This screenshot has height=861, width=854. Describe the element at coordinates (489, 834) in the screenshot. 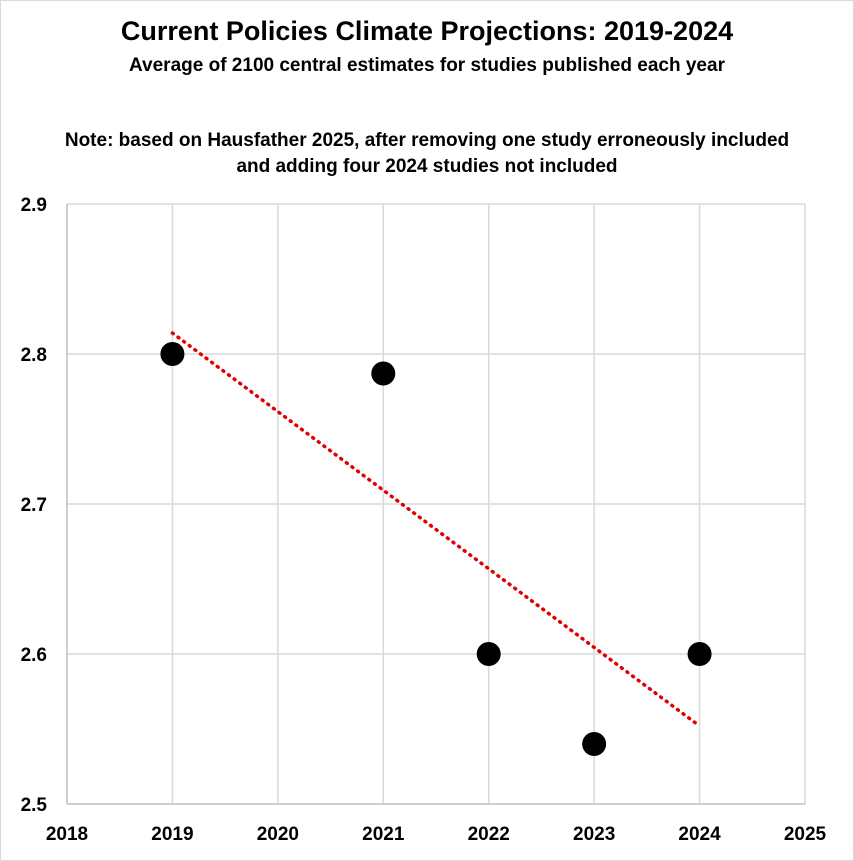

I see `x-tick-label: 2022` at that location.